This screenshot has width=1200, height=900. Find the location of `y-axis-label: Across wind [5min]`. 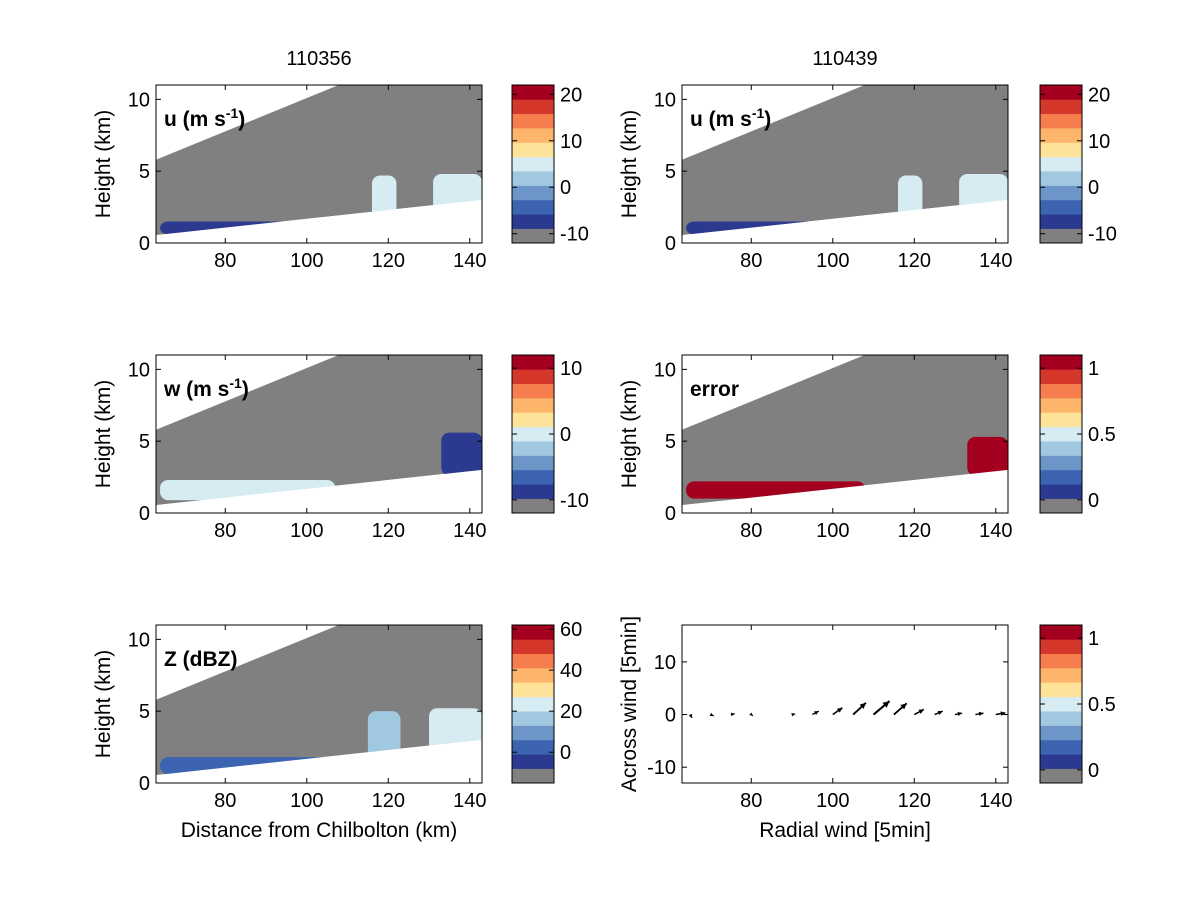

y-axis-label: Across wind [5min] is located at coordinates (629, 704).